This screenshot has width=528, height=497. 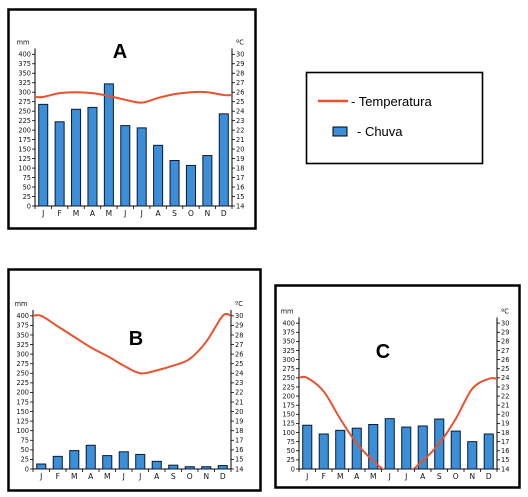 What do you see at coordinates (293, 469) in the screenshot?
I see `chart-c-ytick-label: 0` at bounding box center [293, 469].